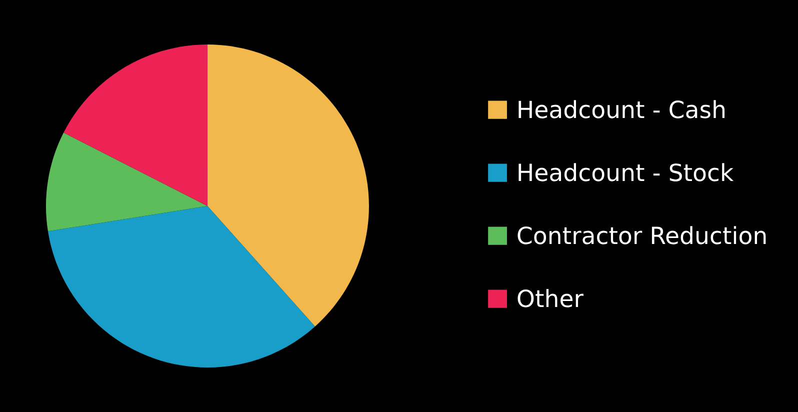 The image size is (798, 412). I want to click on legend-label: Contractor Reduction, so click(642, 235).